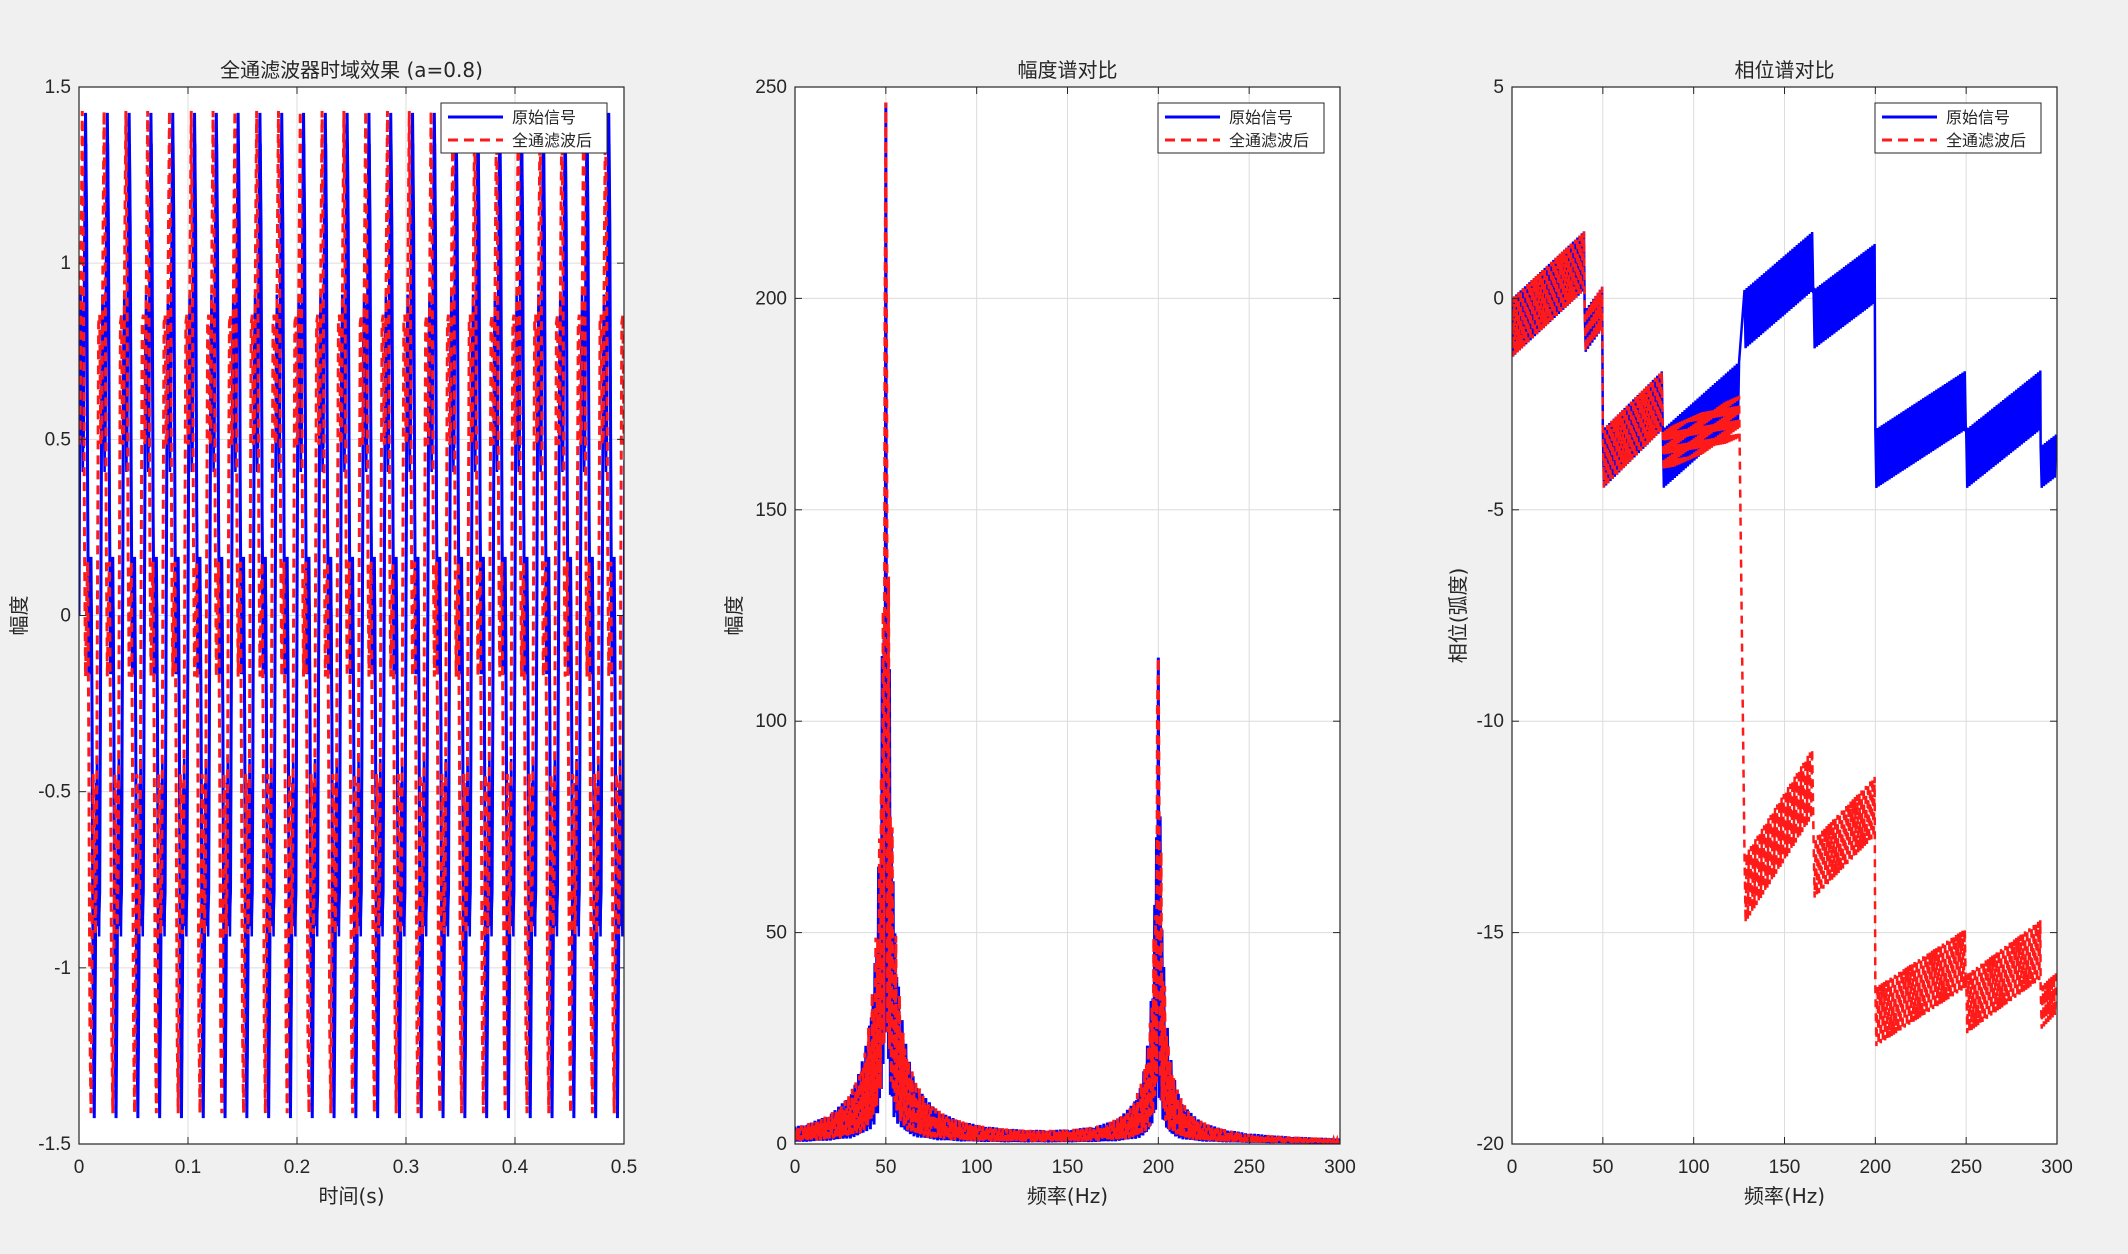 This screenshot has width=2128, height=1254. What do you see at coordinates (515, 1167) in the screenshot?
I see `x-tick-label: 0.4` at bounding box center [515, 1167].